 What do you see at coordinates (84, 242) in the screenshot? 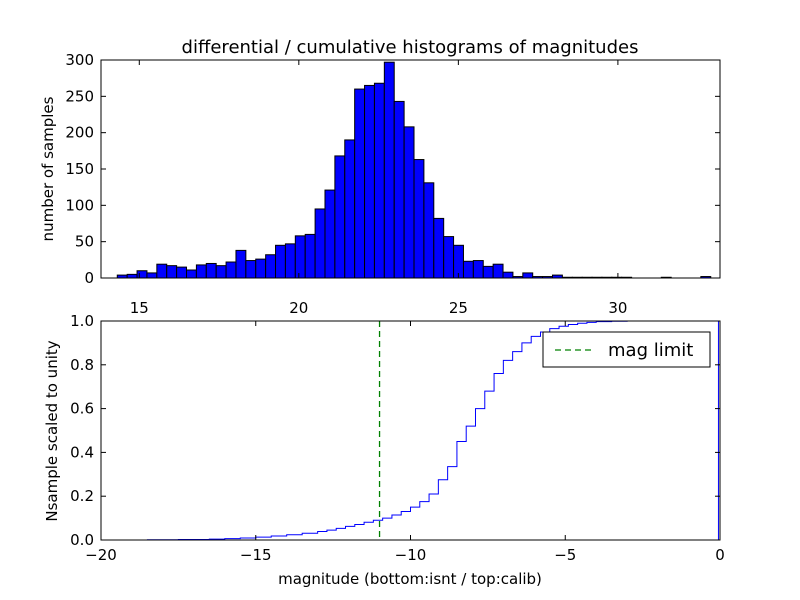
I see `y-tick-label: 50` at bounding box center [84, 242].